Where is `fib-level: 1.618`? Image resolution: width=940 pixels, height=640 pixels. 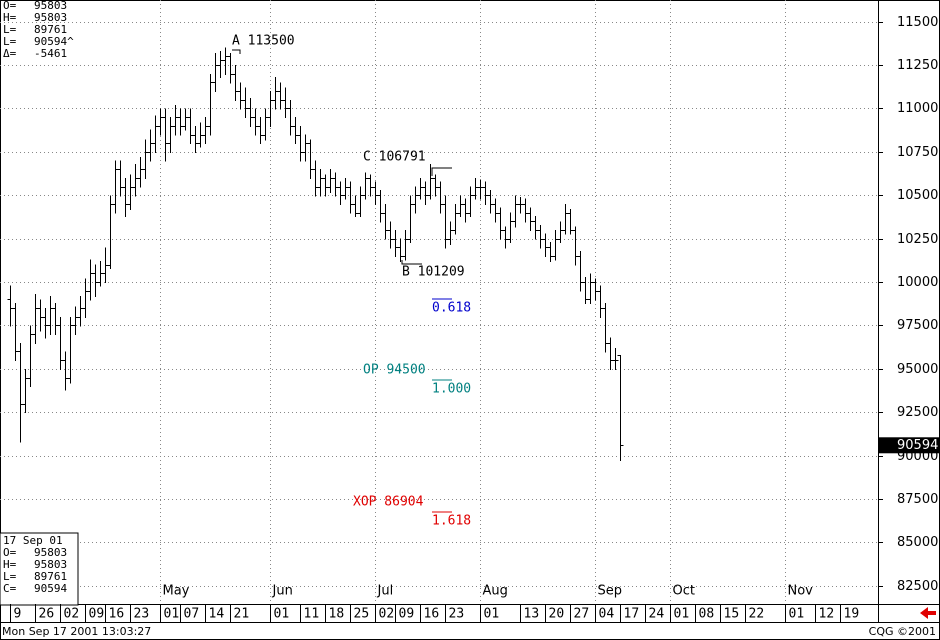
fib-level: 1.618 is located at coordinates (451, 521).